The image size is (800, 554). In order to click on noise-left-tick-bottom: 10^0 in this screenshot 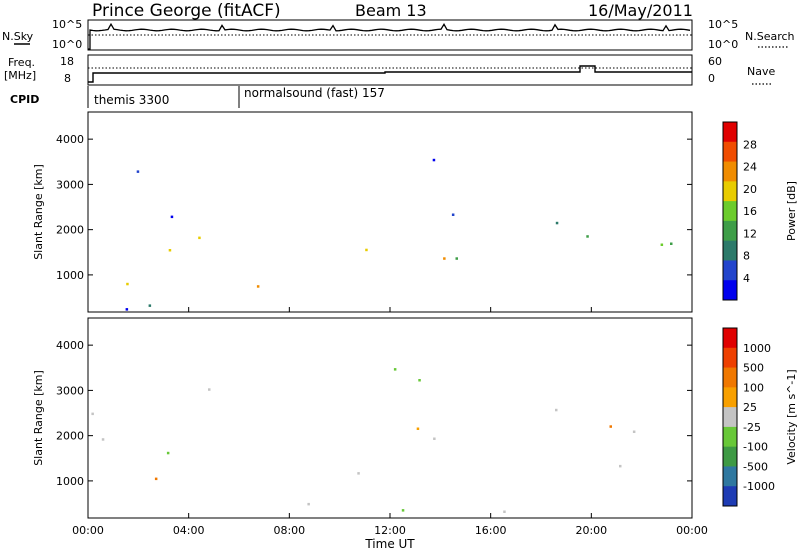, I will do `click(67, 44)`.